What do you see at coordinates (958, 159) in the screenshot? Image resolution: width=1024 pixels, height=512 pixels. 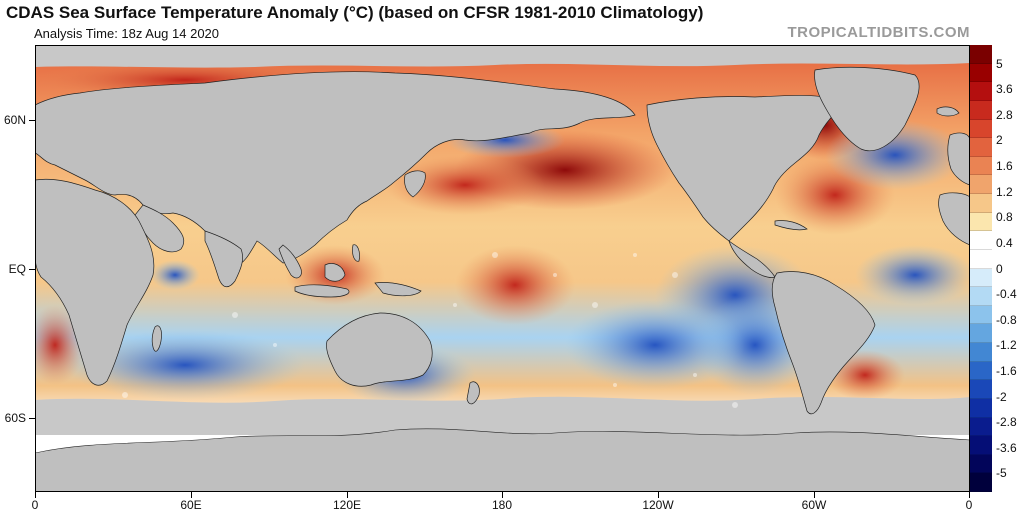 I see `europe-west` at bounding box center [958, 159].